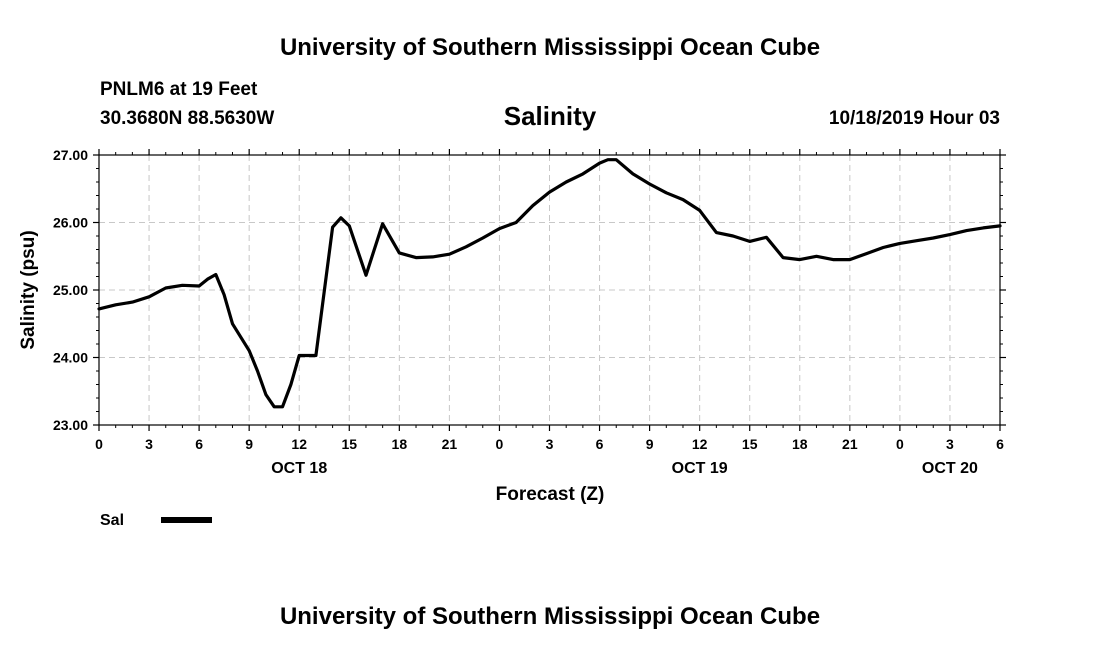  I want to click on y-tick-label: 27.00, so click(70, 155).